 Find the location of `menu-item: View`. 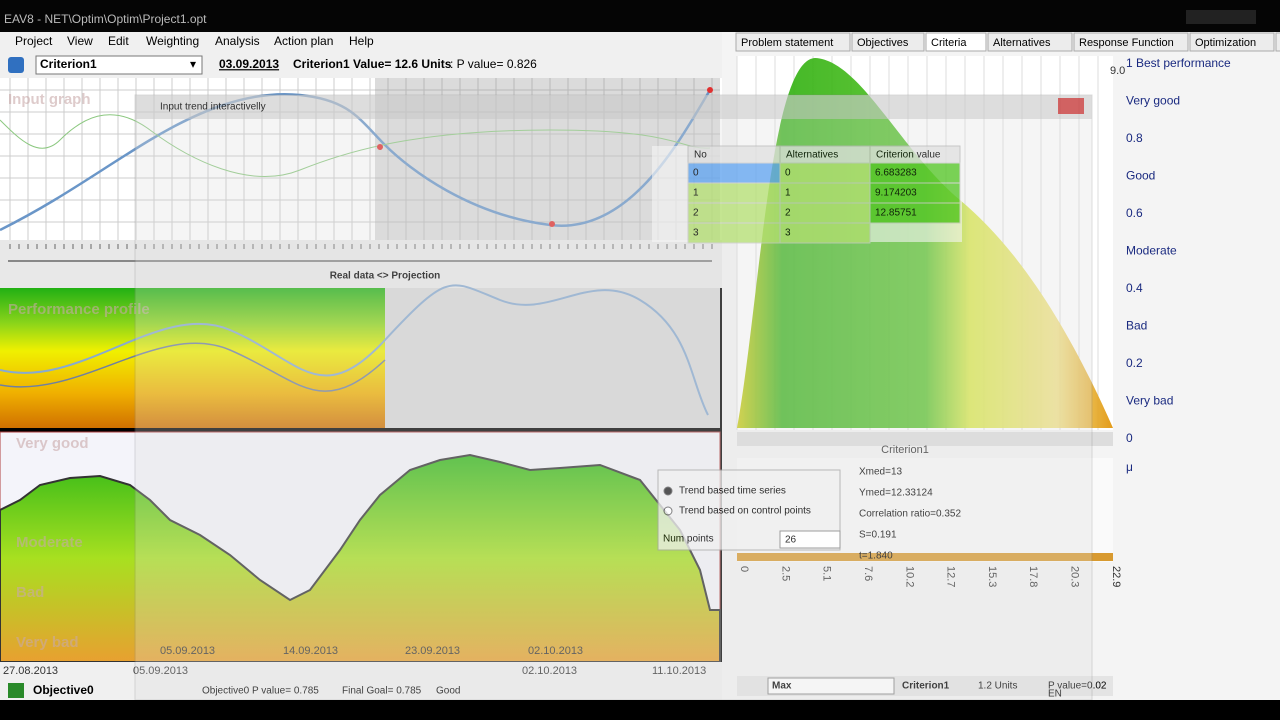

menu-item: View is located at coordinates (80, 41).